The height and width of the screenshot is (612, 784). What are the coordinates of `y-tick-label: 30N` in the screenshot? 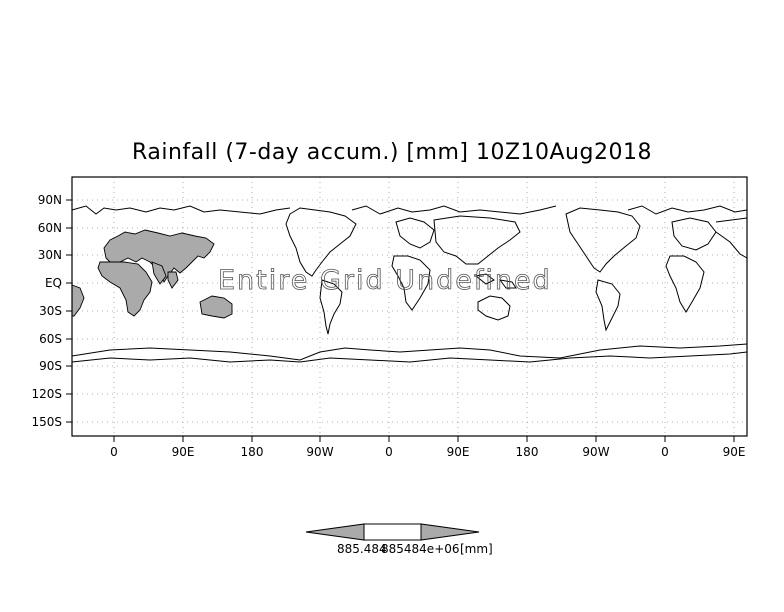 It's located at (50, 255).